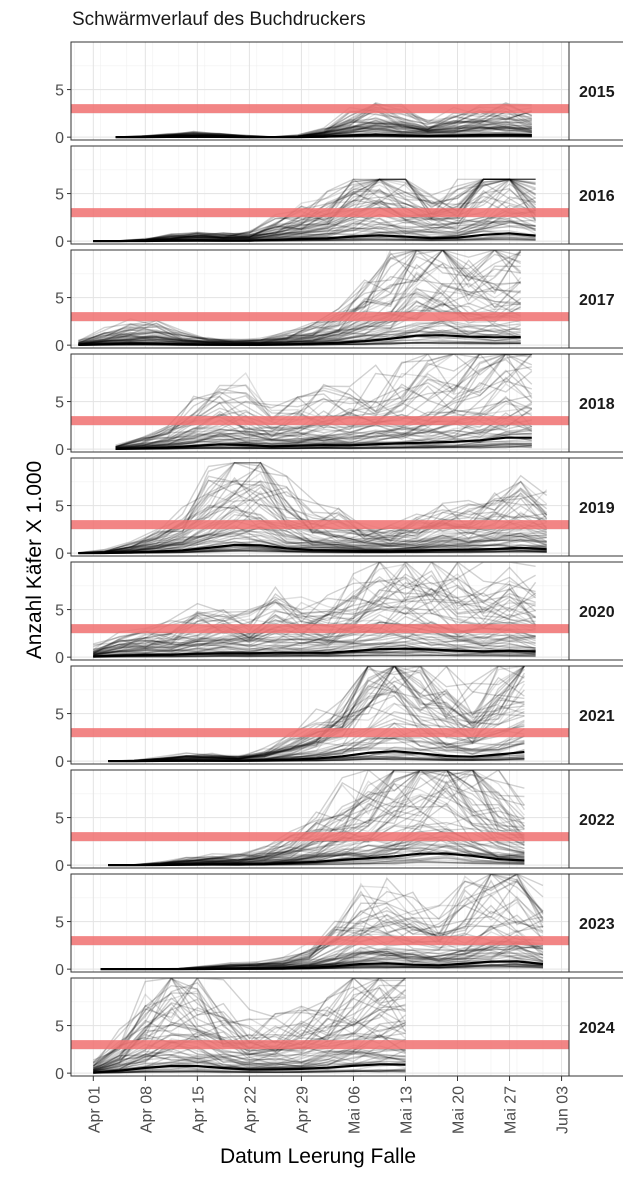 Image resolution: width=623 pixels, height=1182 pixels. Describe the element at coordinates (511, 1110) in the screenshot. I see `x-tick-label: Mai 27` at that location.